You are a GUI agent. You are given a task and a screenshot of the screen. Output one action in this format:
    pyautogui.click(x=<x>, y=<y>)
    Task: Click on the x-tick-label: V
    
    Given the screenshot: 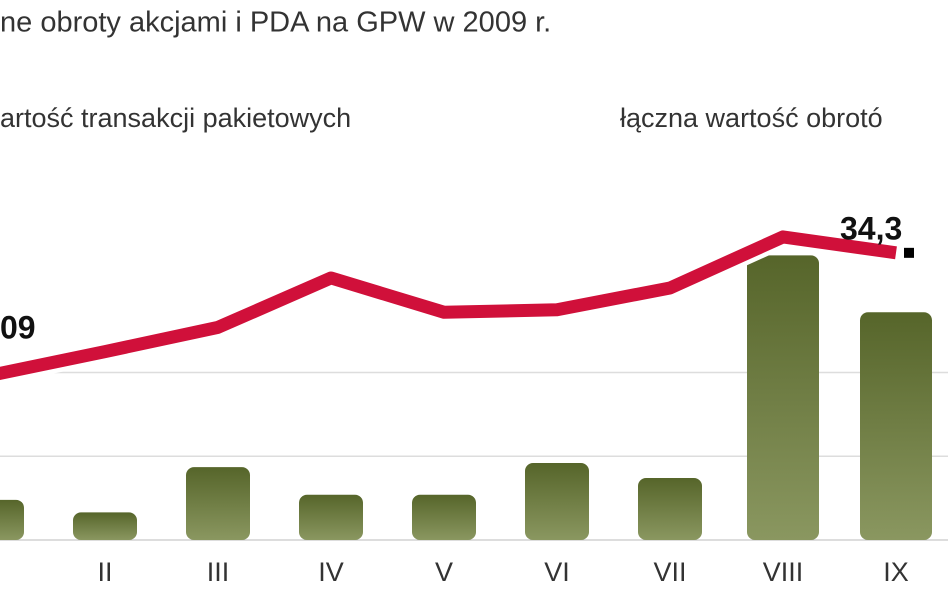 What is the action you would take?
    pyautogui.click(x=444, y=572)
    